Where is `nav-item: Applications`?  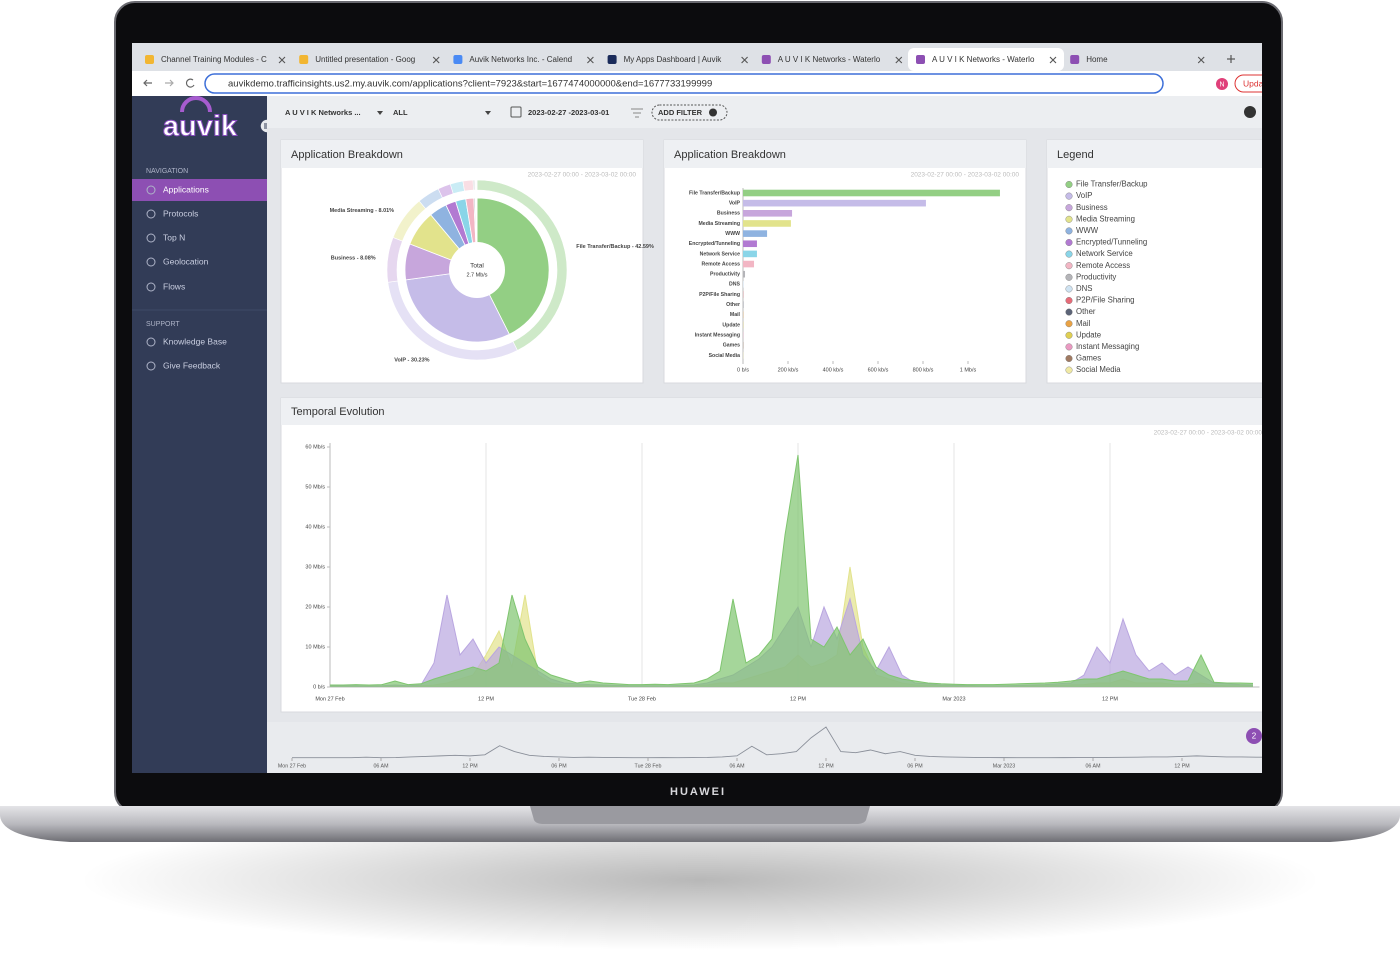
nav-item: Applications is located at coordinates (186, 189).